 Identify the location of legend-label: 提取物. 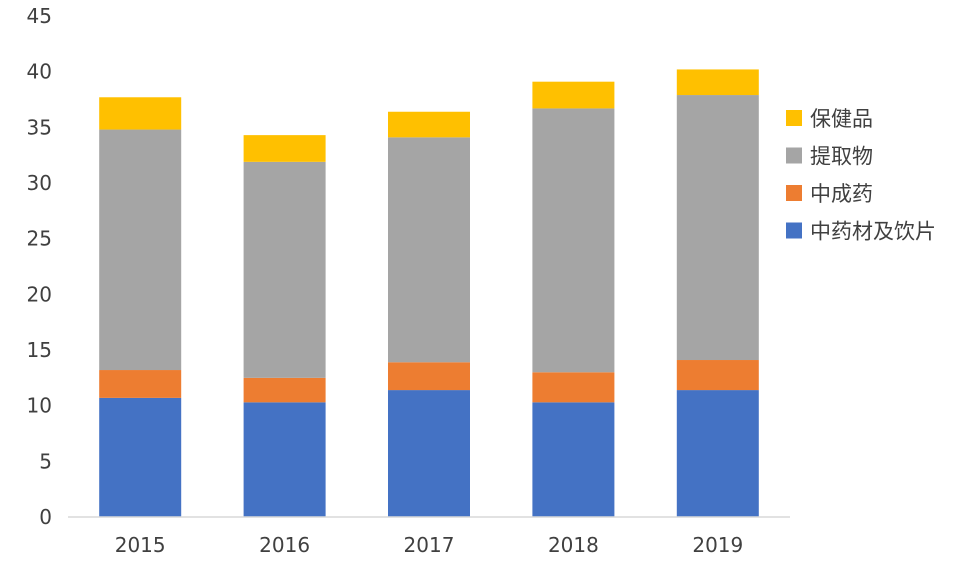
(841, 157).